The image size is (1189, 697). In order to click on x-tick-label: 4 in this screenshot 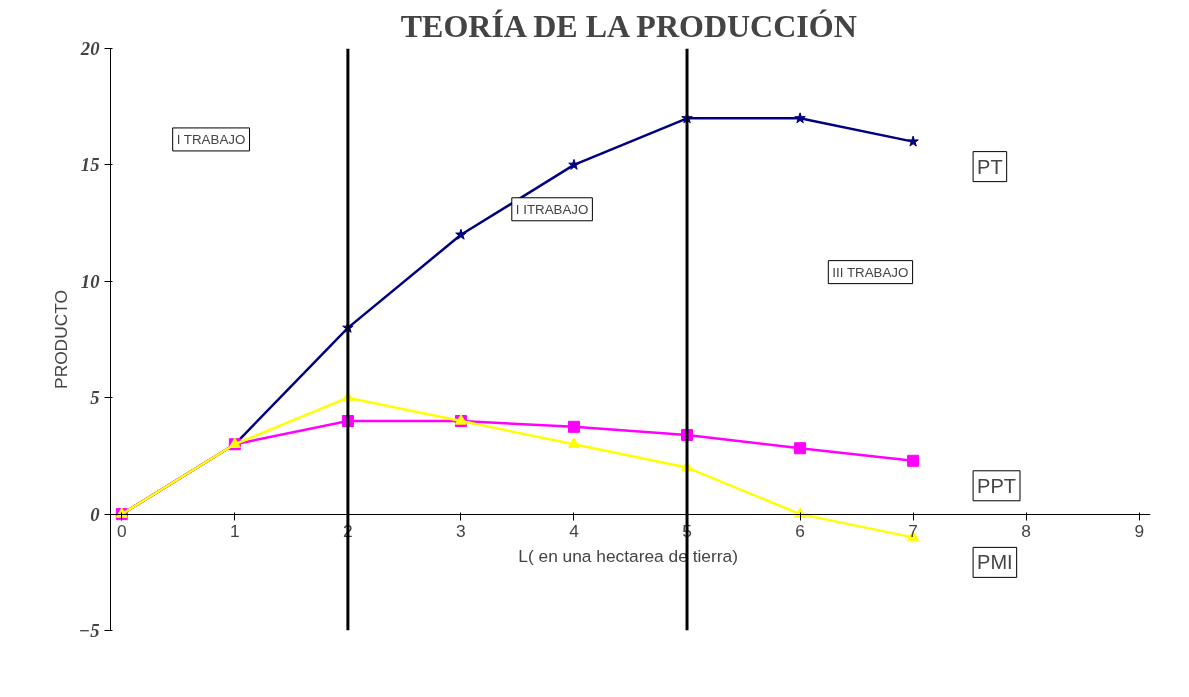, I will do `click(574, 531)`.